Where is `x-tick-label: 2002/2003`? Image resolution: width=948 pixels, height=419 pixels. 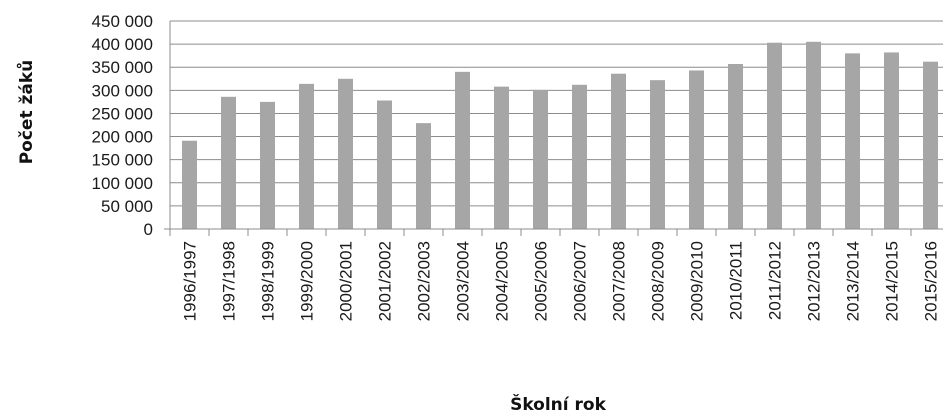
x-tick-label: 2002/2003 is located at coordinates (424, 281).